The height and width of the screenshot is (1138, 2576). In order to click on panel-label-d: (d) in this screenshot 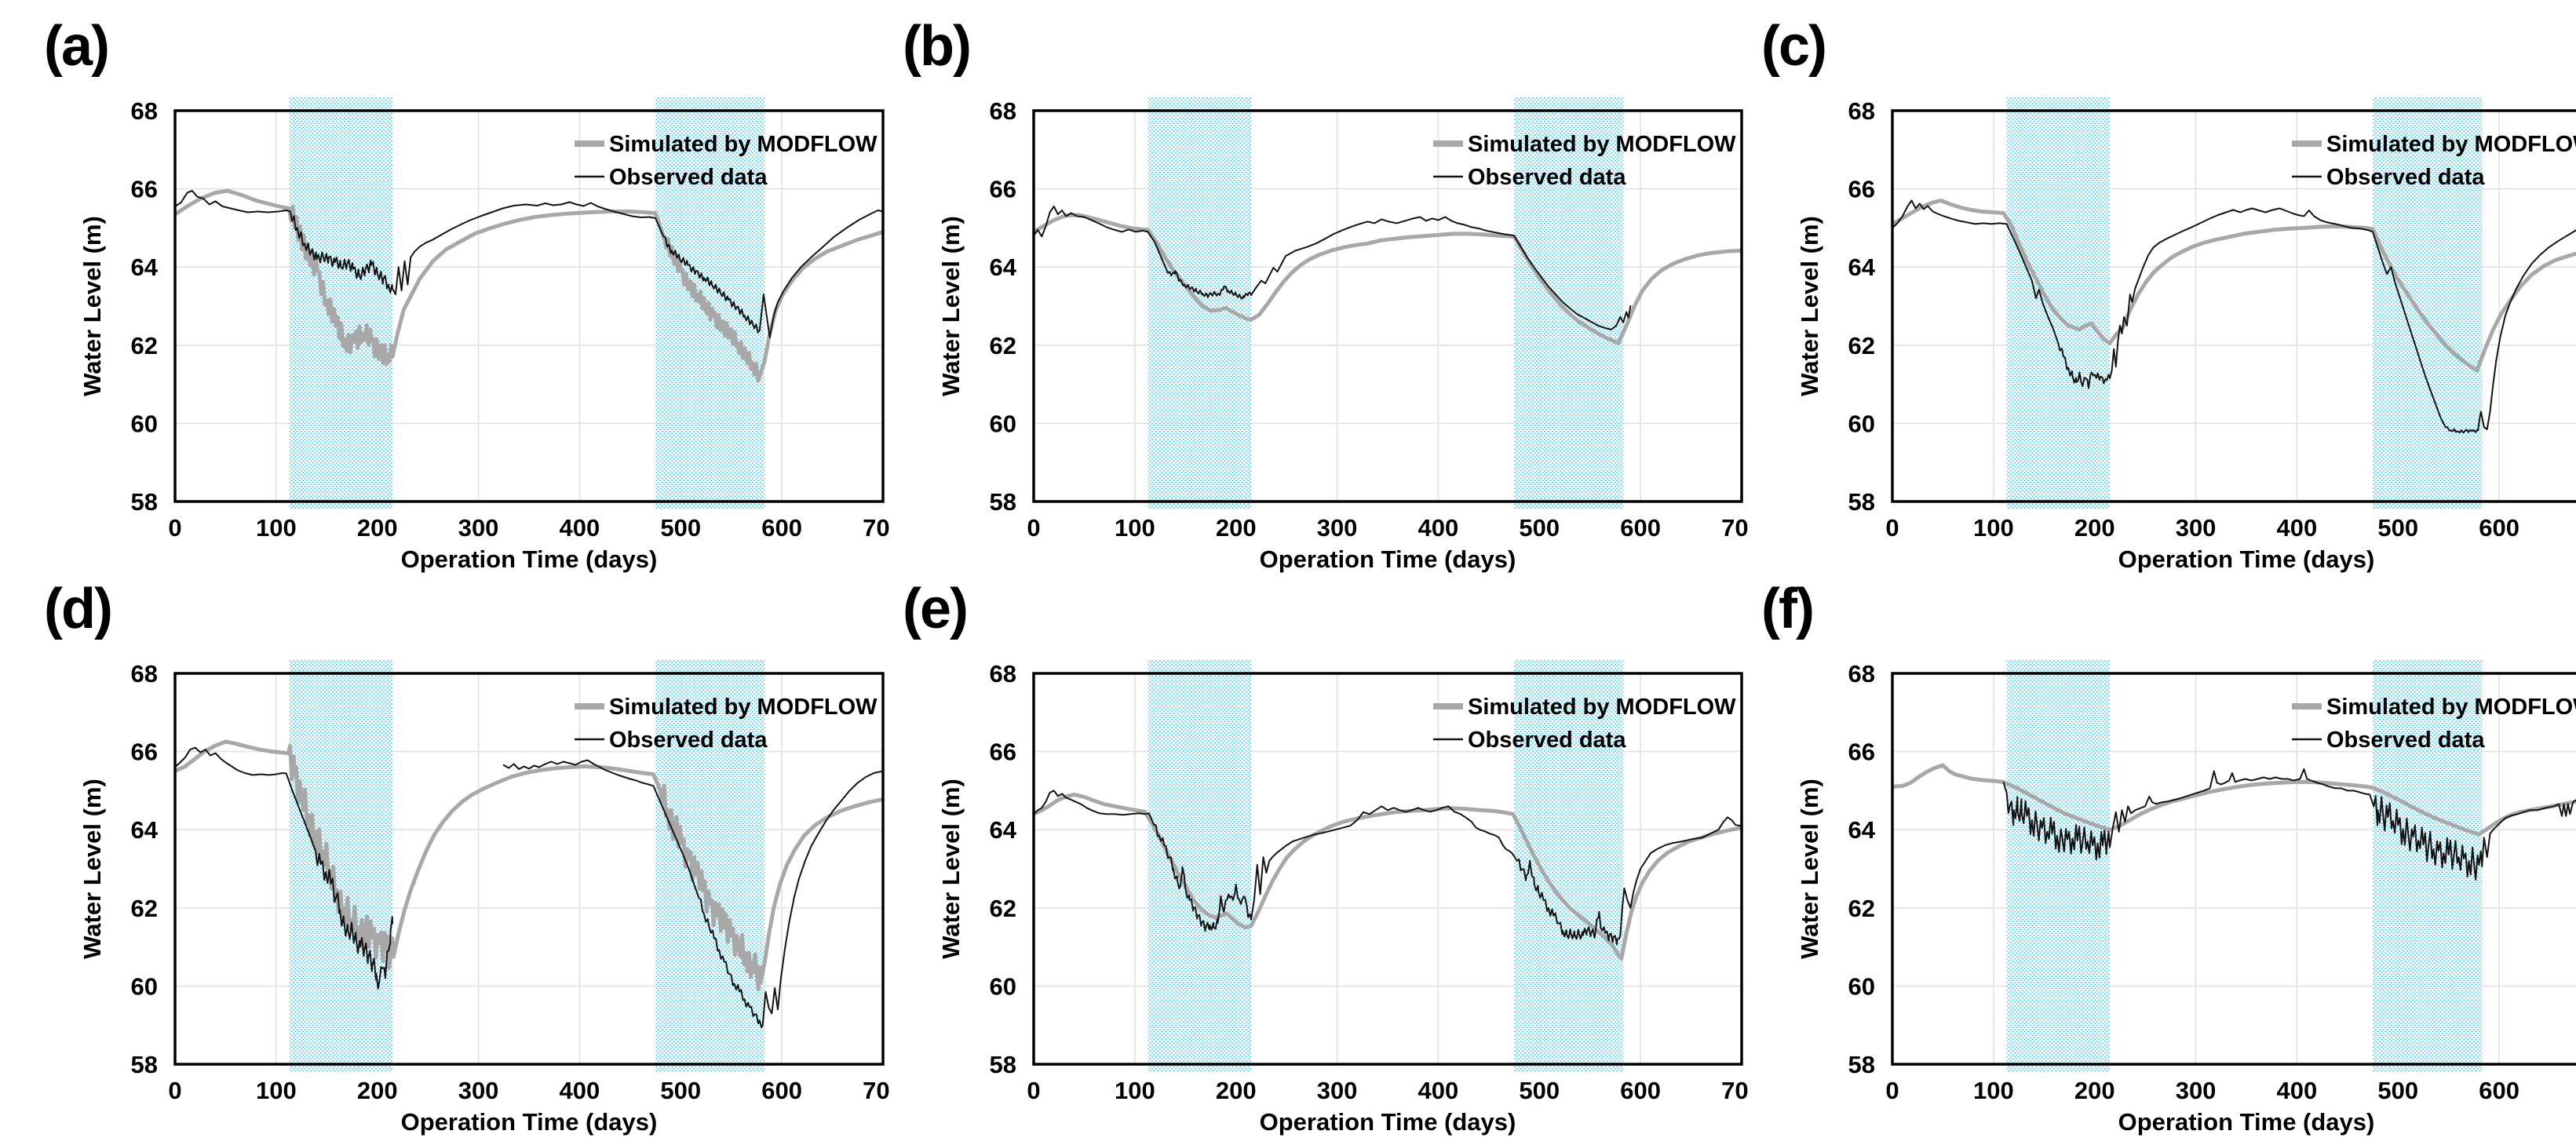, I will do `click(78, 609)`.